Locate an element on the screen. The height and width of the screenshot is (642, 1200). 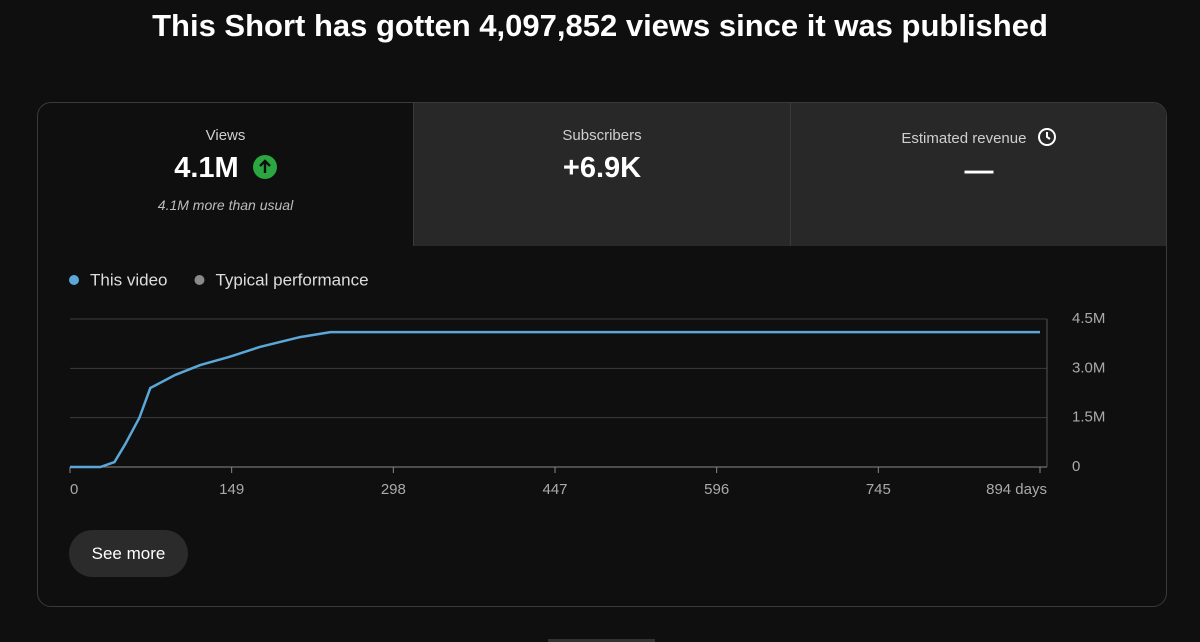
card-value: 4.1M is located at coordinates (225, 168).